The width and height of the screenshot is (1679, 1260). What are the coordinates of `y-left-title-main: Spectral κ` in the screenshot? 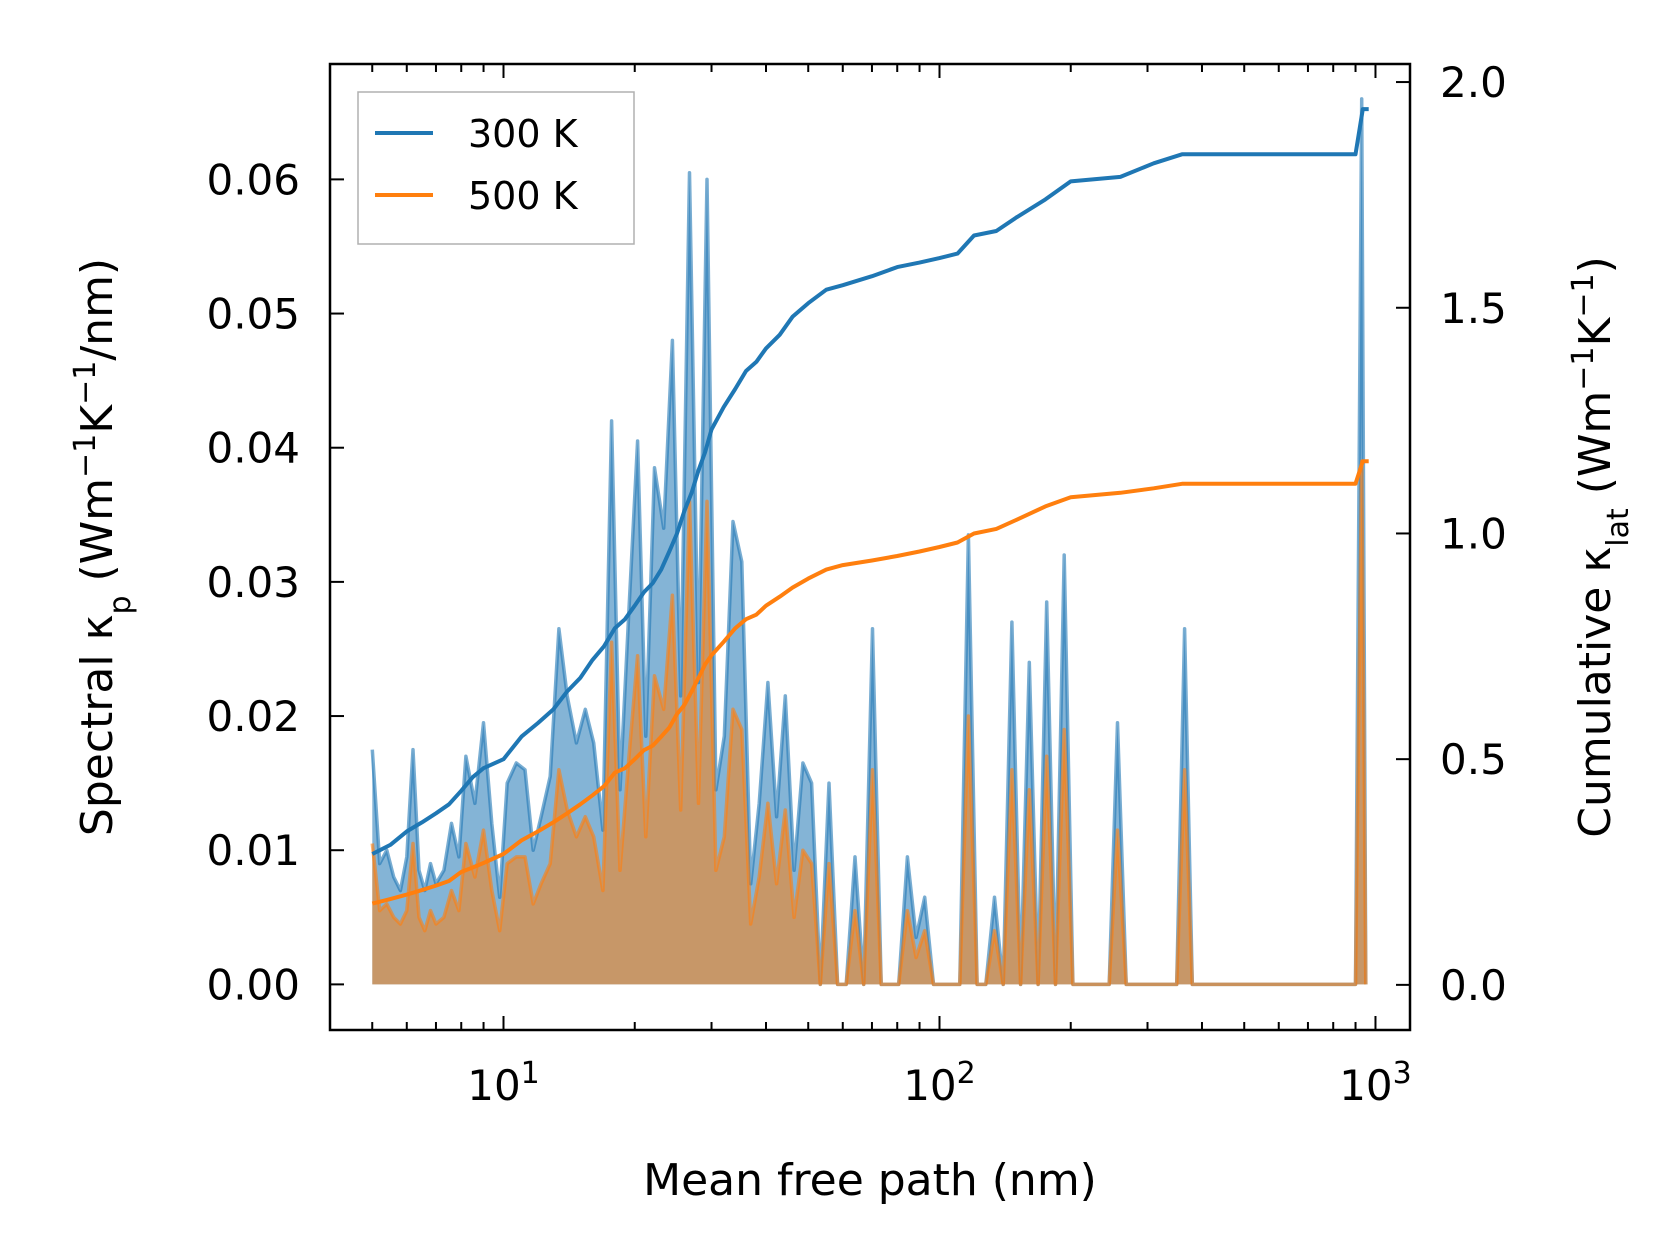 It's located at (97, 726).